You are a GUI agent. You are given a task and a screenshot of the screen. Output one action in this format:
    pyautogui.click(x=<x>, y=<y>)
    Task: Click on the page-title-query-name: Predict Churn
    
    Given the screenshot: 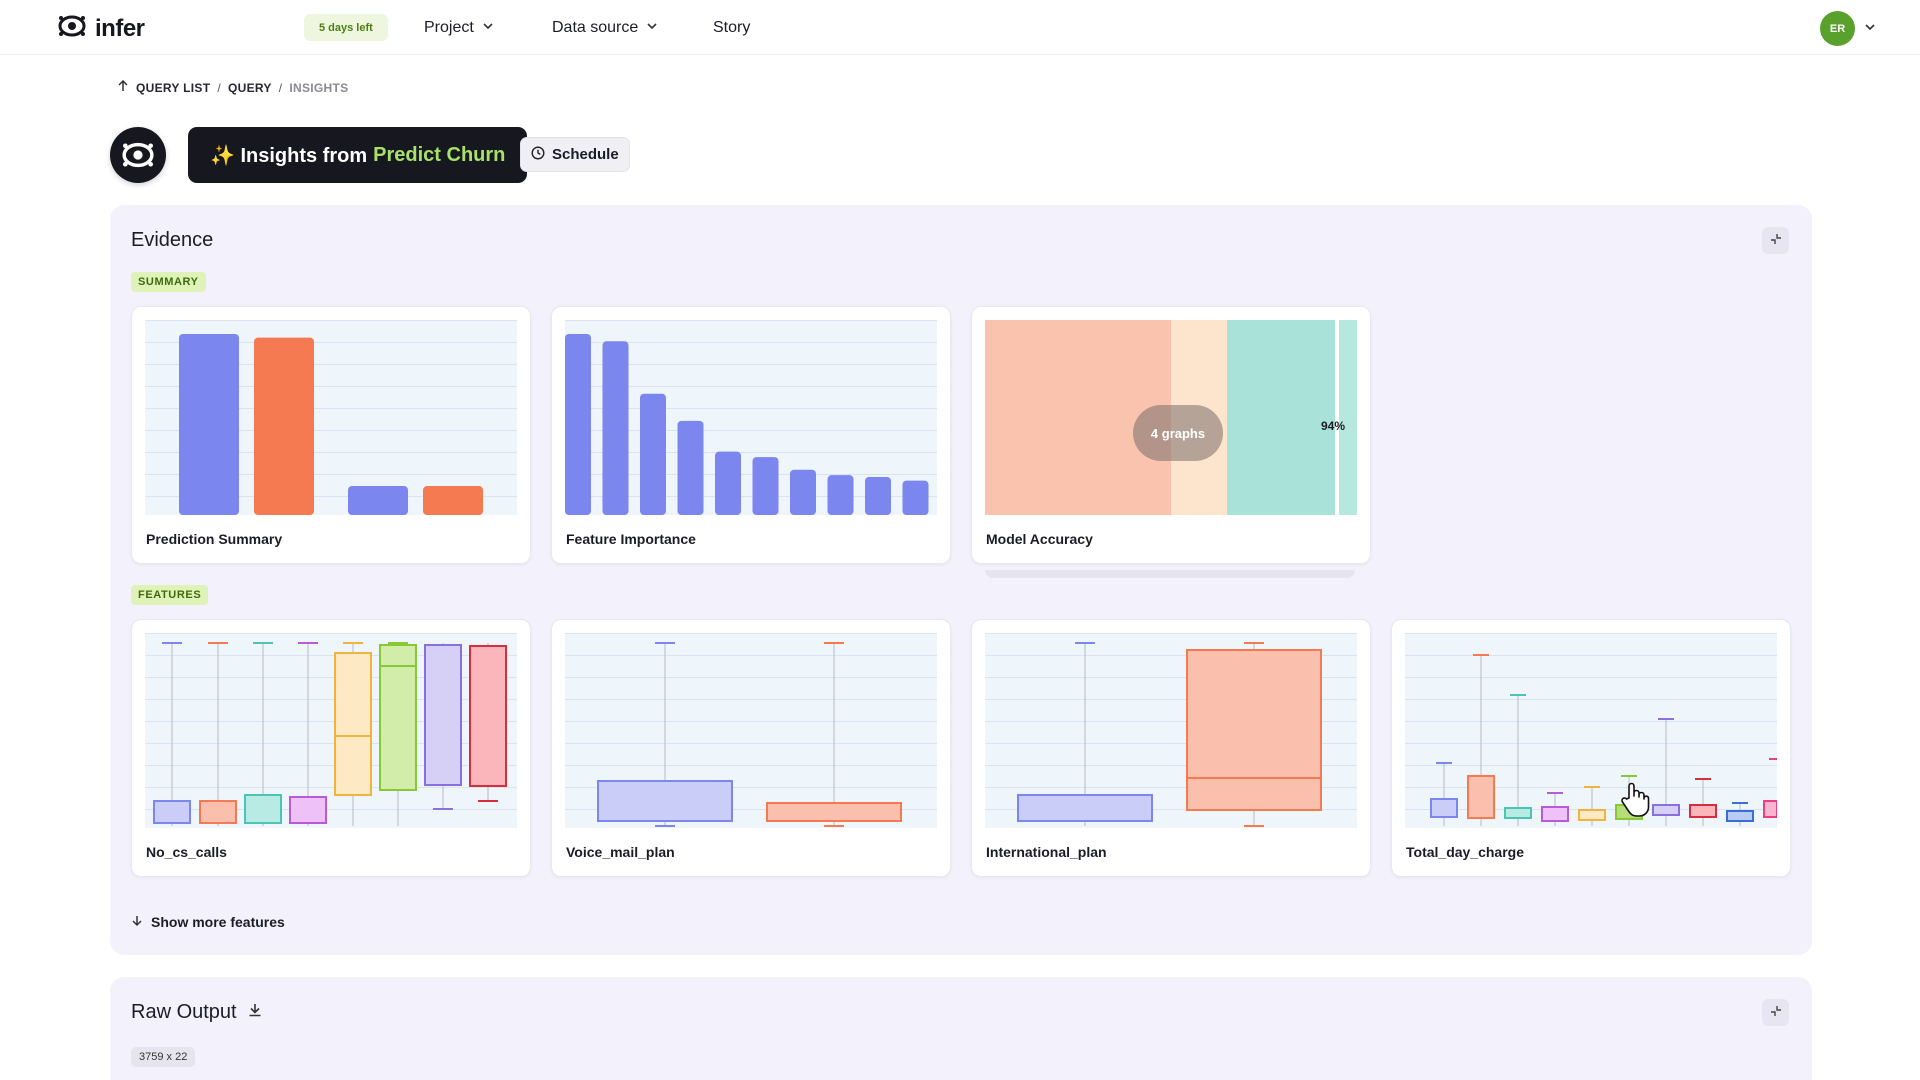 What is the action you would take?
    pyautogui.click(x=439, y=154)
    